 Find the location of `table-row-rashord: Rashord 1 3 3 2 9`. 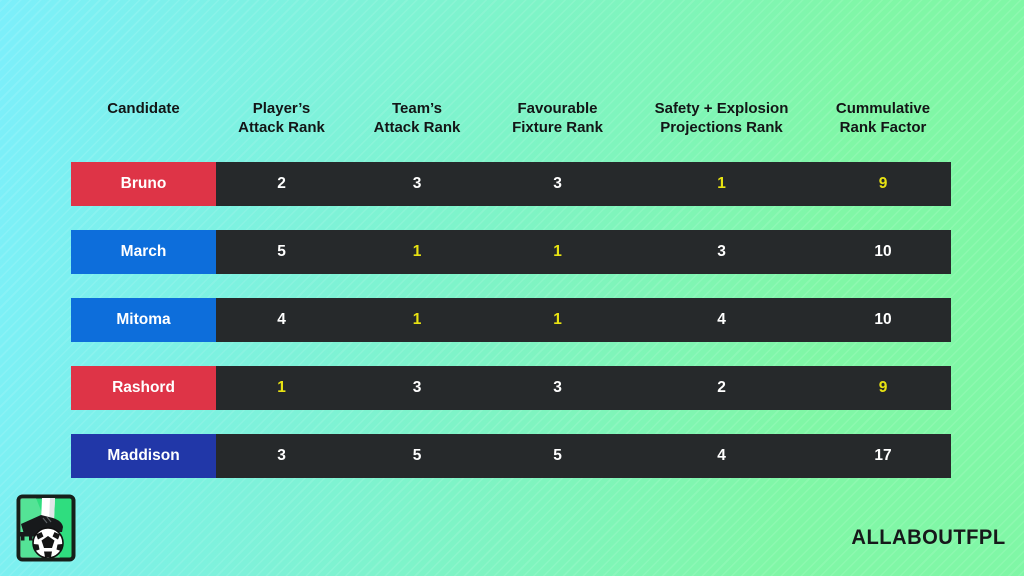

table-row-rashord: Rashord 1 3 3 2 9 is located at coordinates (511, 388).